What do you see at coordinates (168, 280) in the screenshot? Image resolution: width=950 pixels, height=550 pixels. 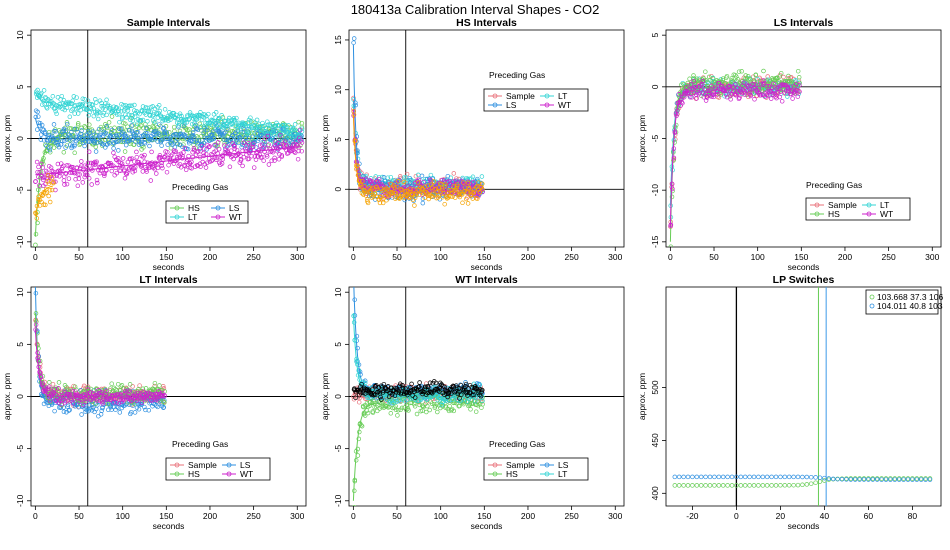 I see `panel-title: LT Intervals` at bounding box center [168, 280].